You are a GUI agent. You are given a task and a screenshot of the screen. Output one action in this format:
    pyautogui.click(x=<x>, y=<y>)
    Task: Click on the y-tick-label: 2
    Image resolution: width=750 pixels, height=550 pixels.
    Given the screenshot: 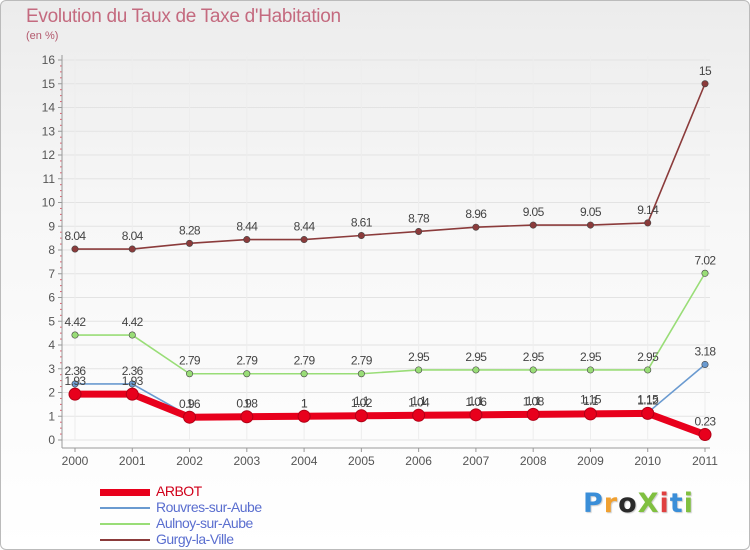 What is the action you would take?
    pyautogui.click(x=51, y=393)
    